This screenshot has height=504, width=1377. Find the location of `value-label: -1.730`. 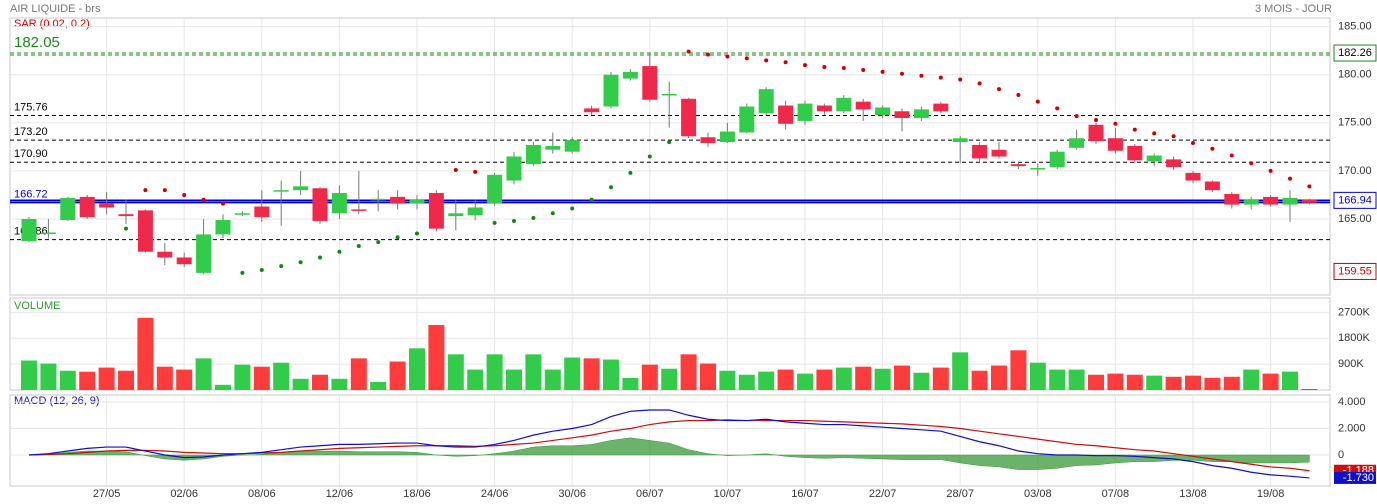

value-label: -1.730 is located at coordinates (1358, 478).